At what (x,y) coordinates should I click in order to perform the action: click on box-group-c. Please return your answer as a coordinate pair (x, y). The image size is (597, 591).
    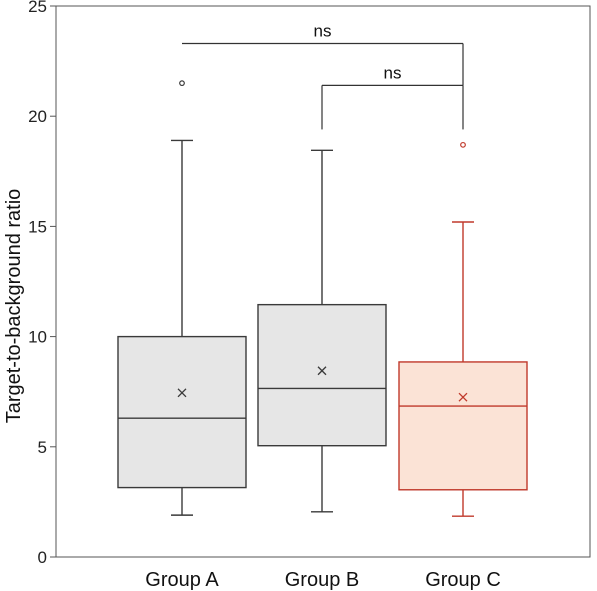
    Looking at the image, I should click on (463, 426).